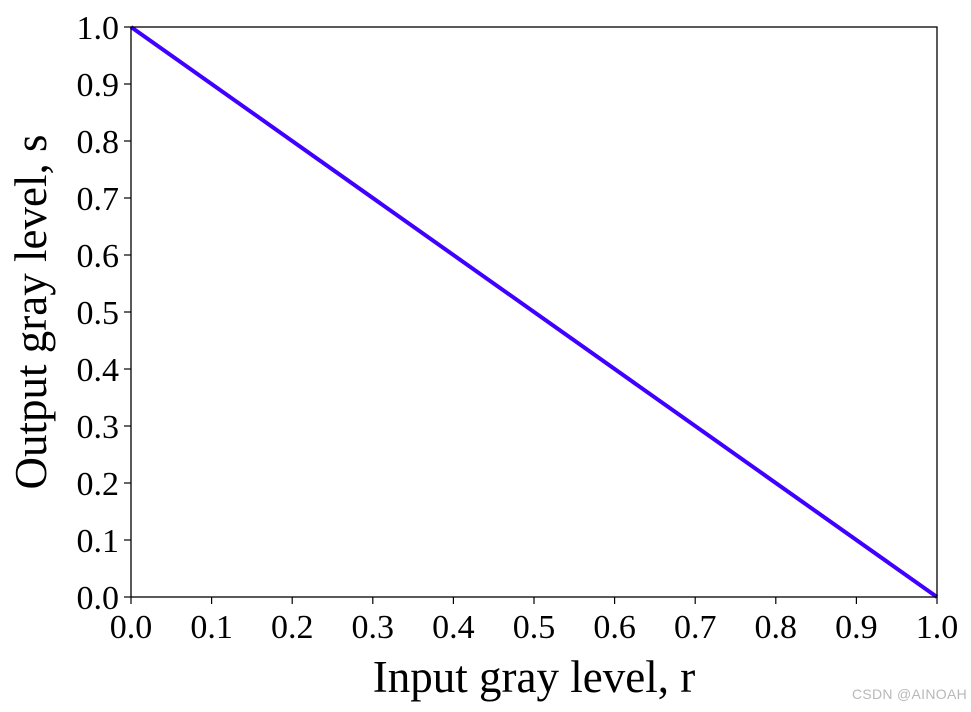  Describe the element at coordinates (98, 28) in the screenshot. I see `y-tick-label: 1.0` at that location.